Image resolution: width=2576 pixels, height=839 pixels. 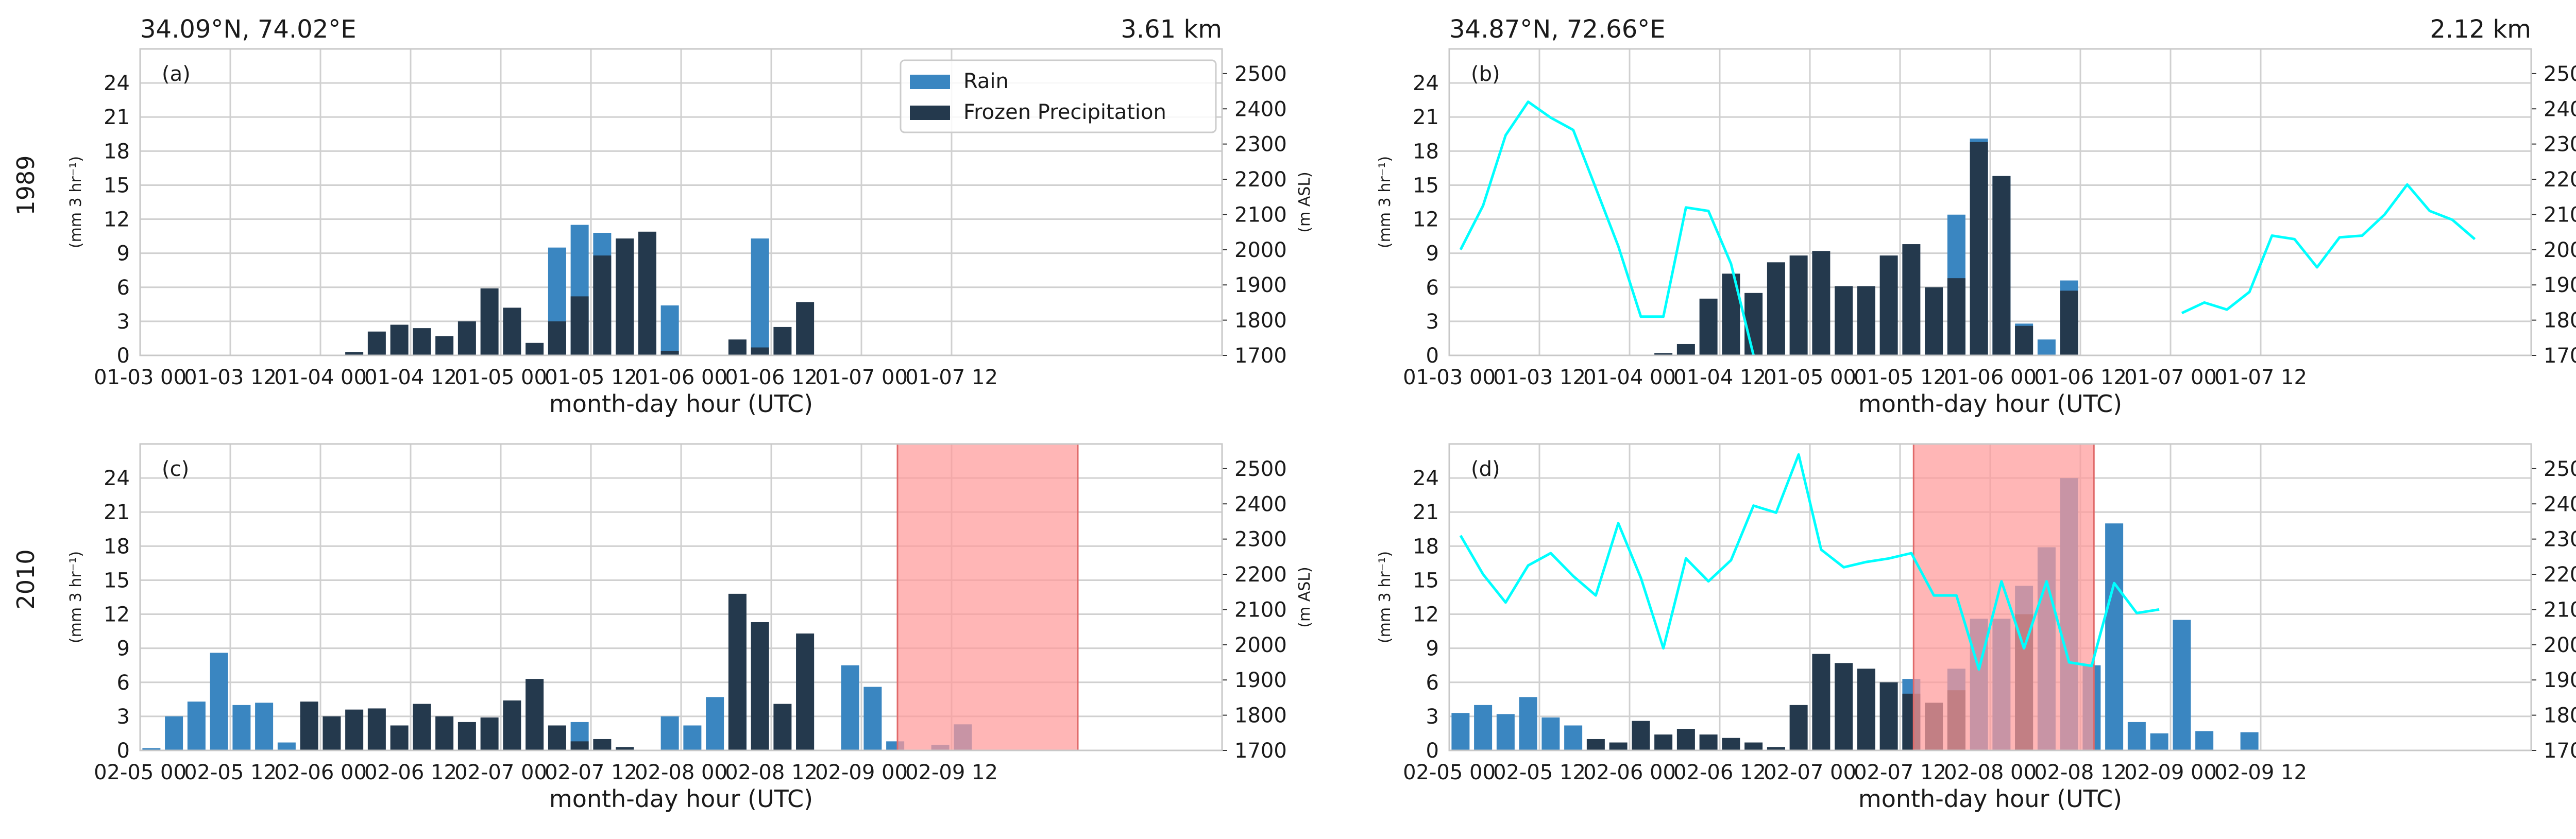 What do you see at coordinates (320, 377) in the screenshot?
I see `x-tick-label: 01-04 00` at bounding box center [320, 377].